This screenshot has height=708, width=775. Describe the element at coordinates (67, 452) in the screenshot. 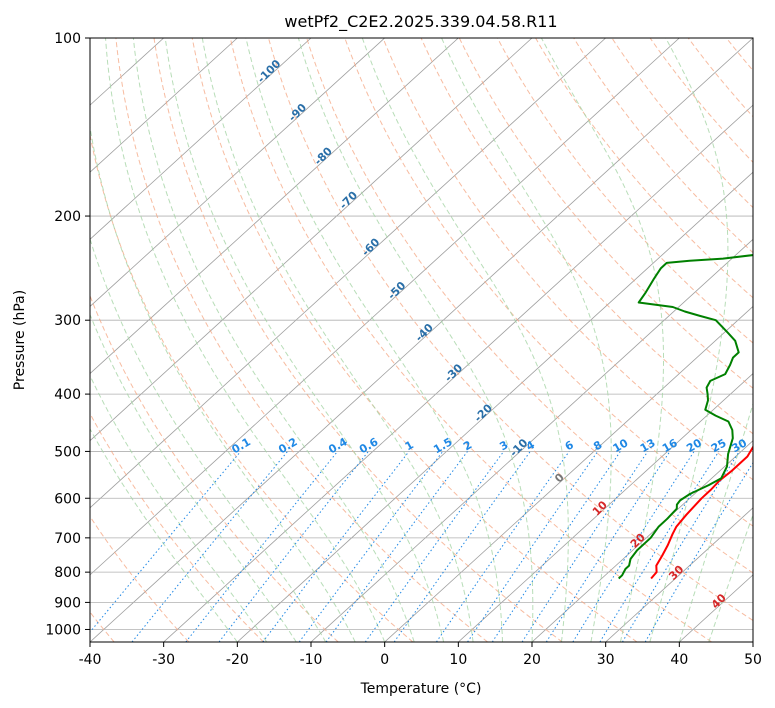

I see `y-tick-label: 500` at that location.